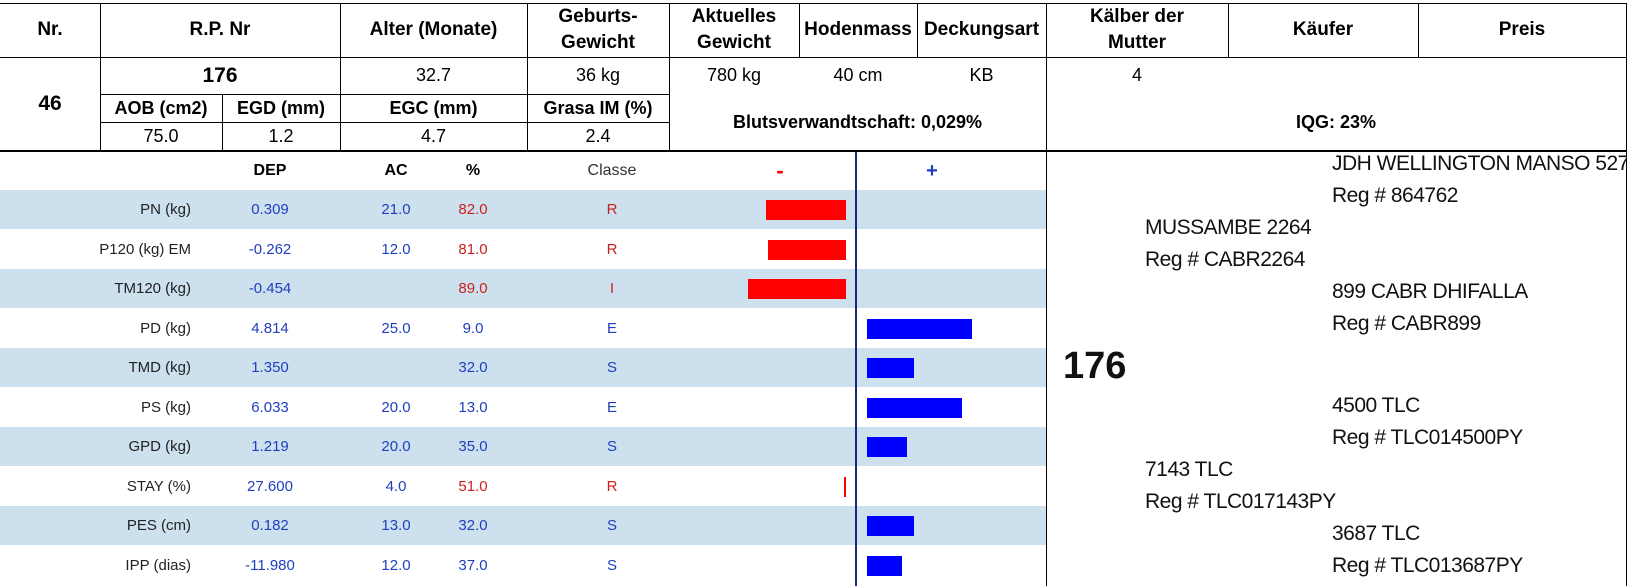 This screenshot has height=586, width=1627. Describe the element at coordinates (523, 209) in the screenshot. I see `epd-row: PN (kg) 0.309 21.0 82.0 R` at that location.